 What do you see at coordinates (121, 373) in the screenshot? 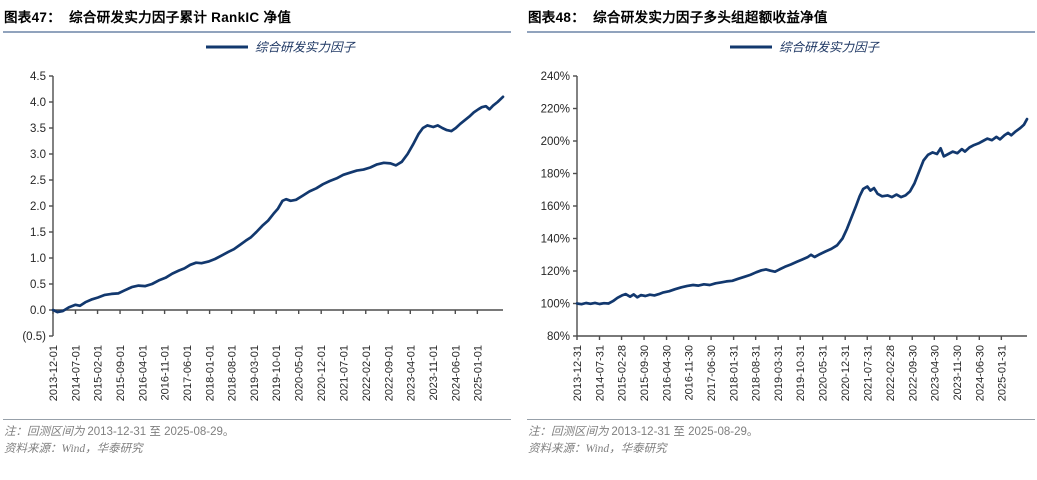
I see `x-tick-label: 2015-09-01` at bounding box center [121, 373].